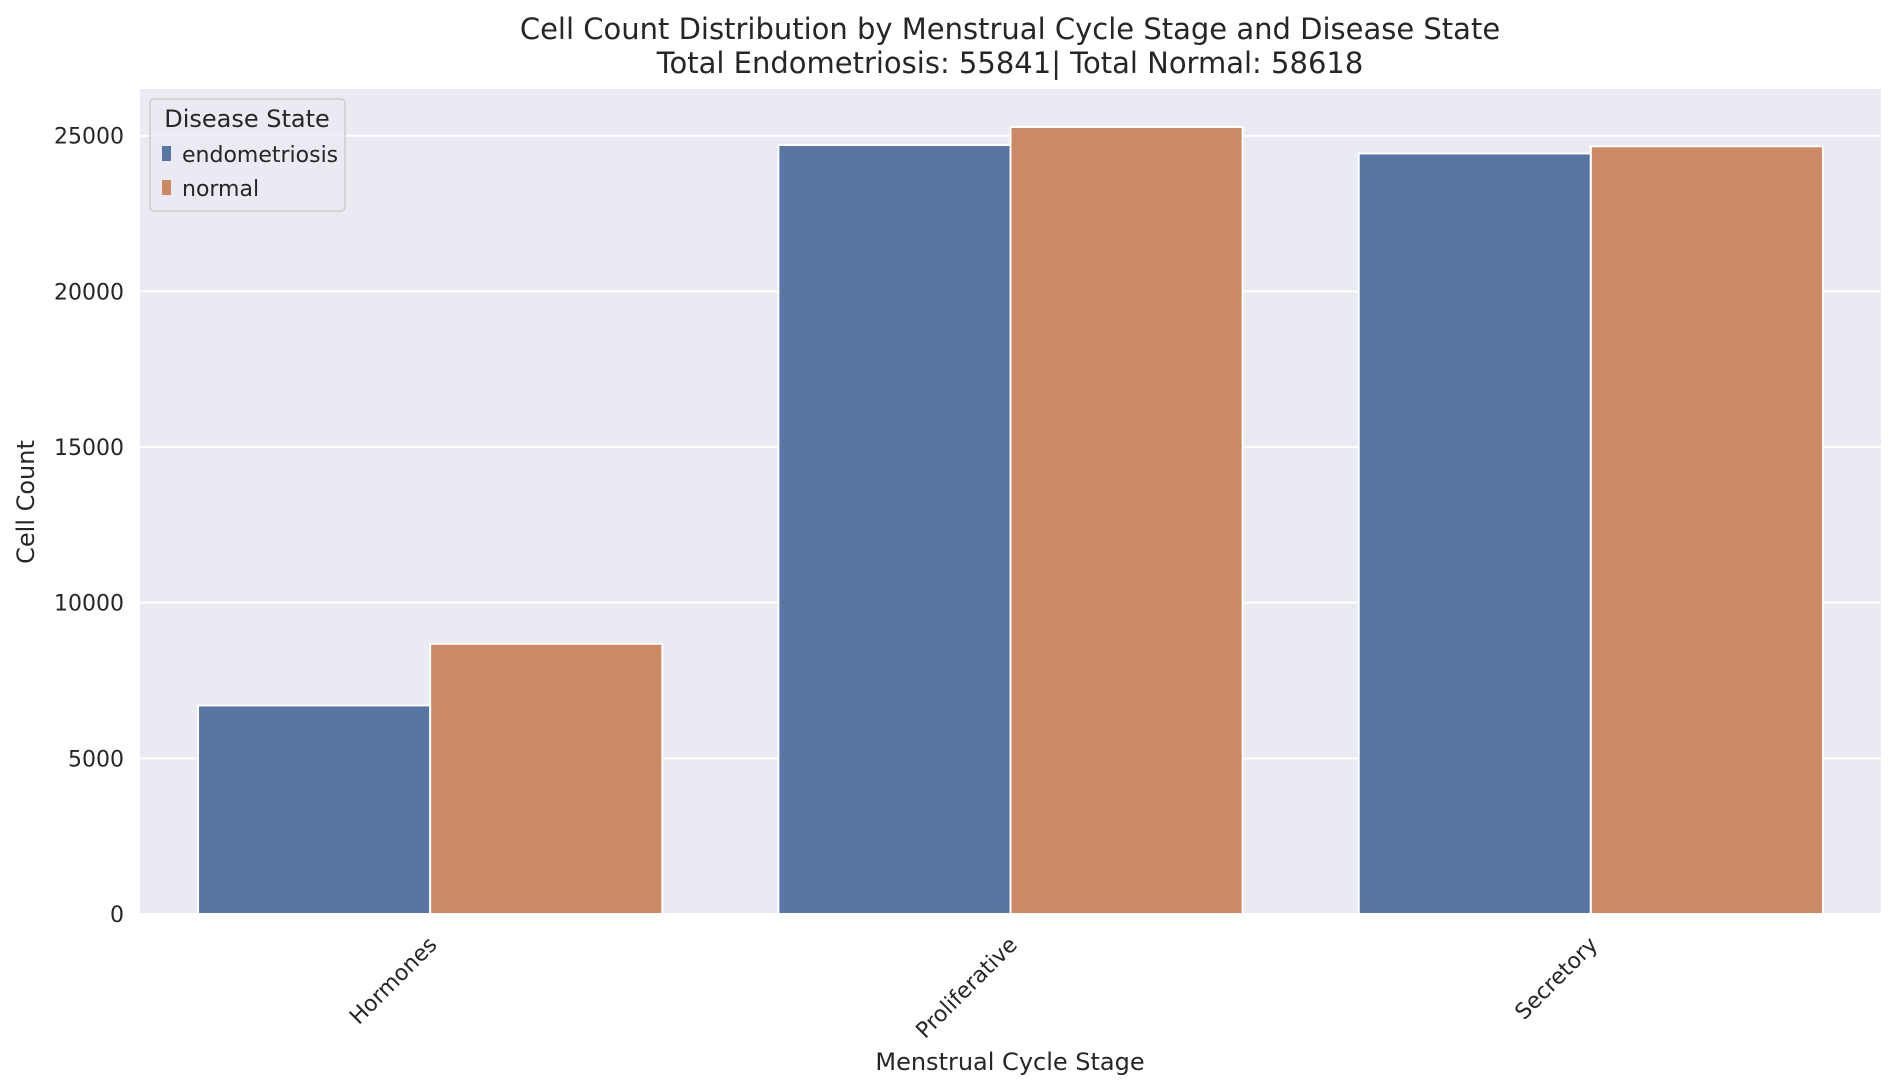  I want to click on legend-swatch-normal, so click(166, 187).